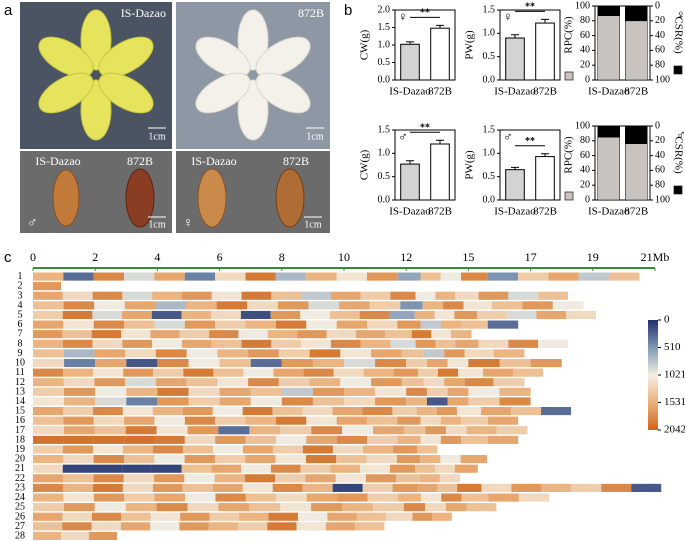 The image size is (685, 541). Describe the element at coordinates (587, 79) in the screenshot. I see `y-tick-label: 0` at that location.